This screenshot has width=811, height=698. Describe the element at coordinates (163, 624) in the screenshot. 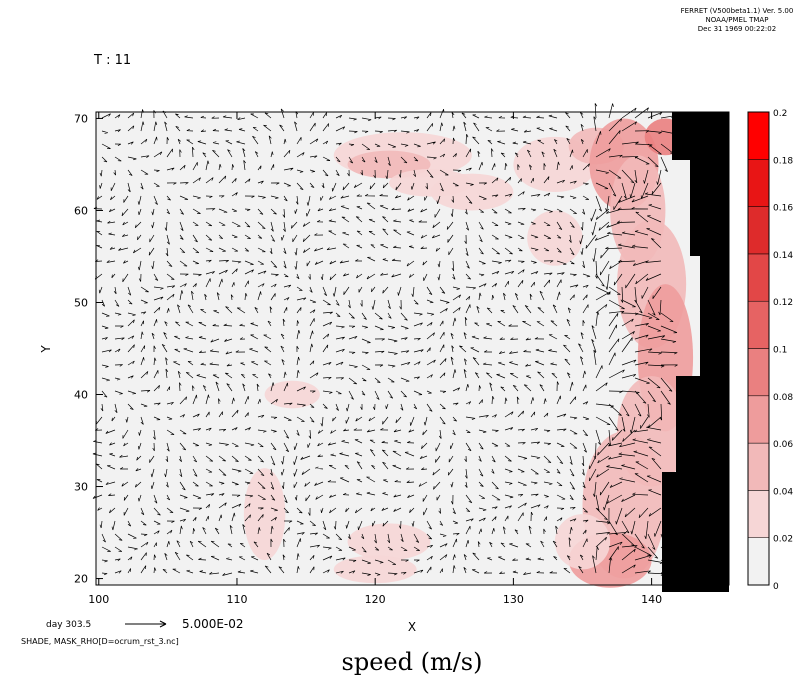

I see `vector-key-arrow-head` at that location.